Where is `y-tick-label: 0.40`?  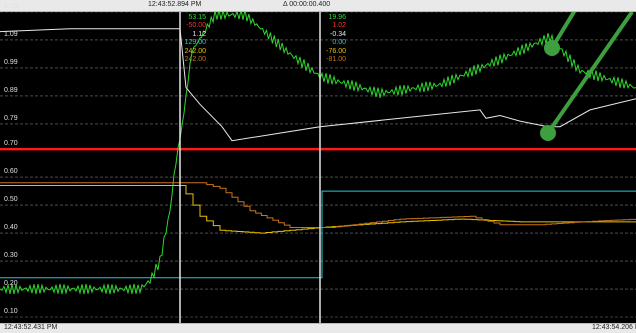
y-tick-label: 0.40 is located at coordinates (11, 228).